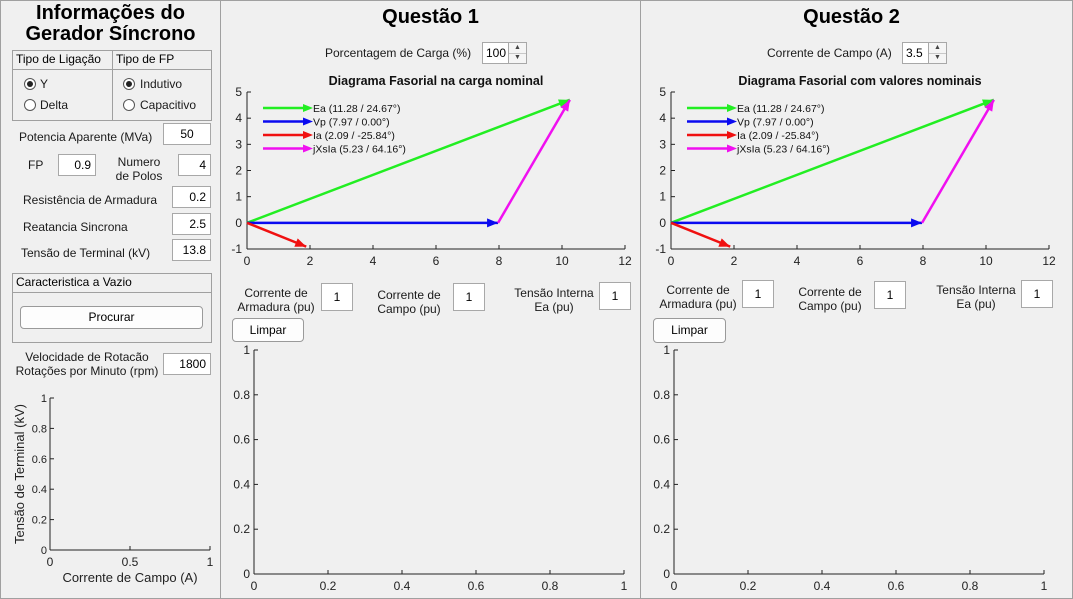 This screenshot has height=599, width=1073. I want to click on q2-legend-label: Ea (11.28 / 24.67°), so click(780, 109).